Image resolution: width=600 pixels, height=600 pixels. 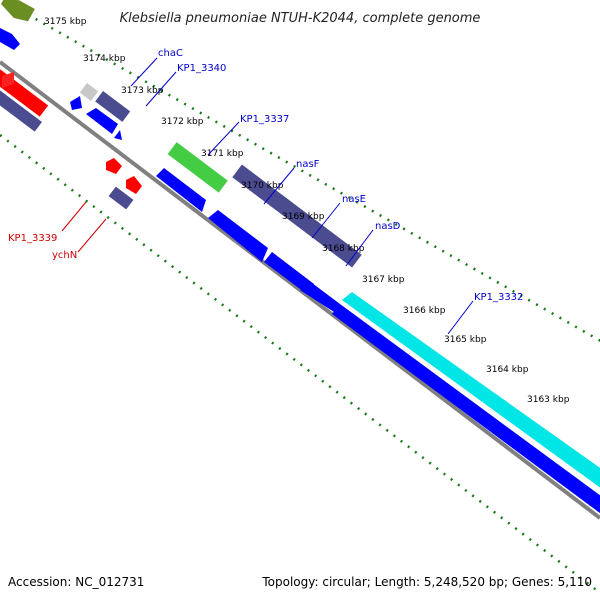 I want to click on tick-label: 3169 kbp, so click(x=303, y=217).